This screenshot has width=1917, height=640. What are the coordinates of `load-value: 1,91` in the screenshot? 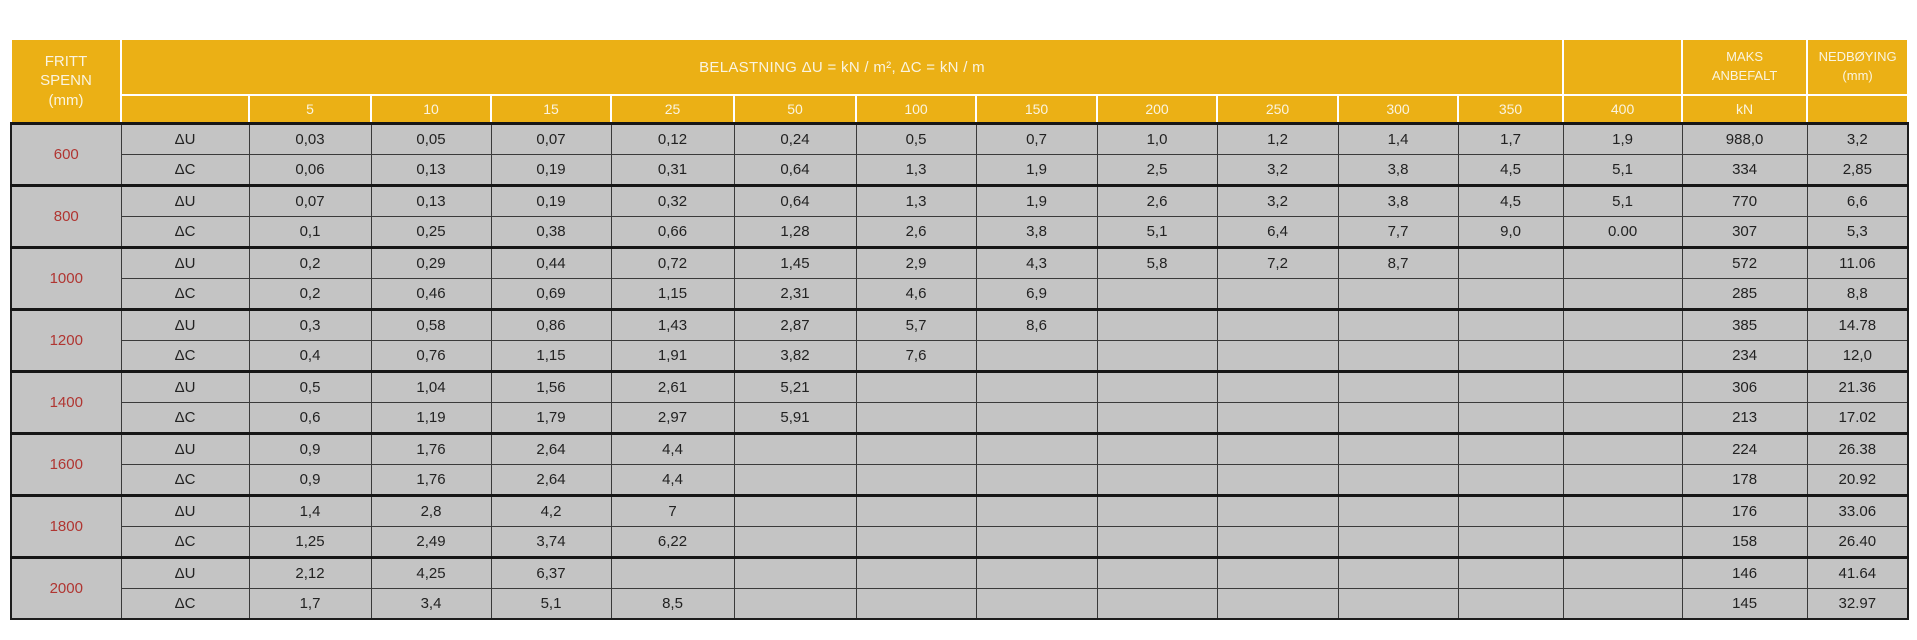 It's located at (672, 355).